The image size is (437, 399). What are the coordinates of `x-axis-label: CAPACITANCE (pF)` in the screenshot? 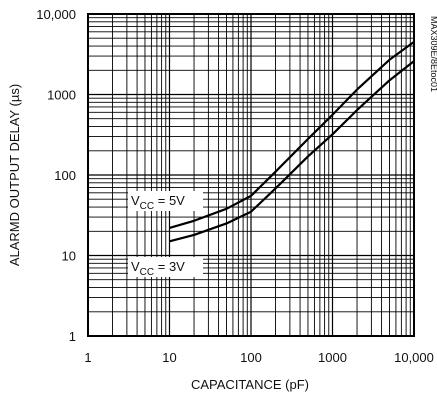 It's located at (250, 384).